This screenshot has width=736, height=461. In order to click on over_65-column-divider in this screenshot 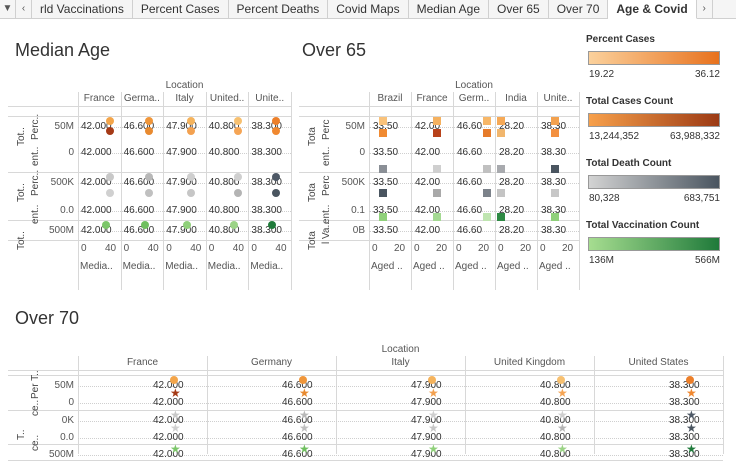, I will do `click(537, 191)`.